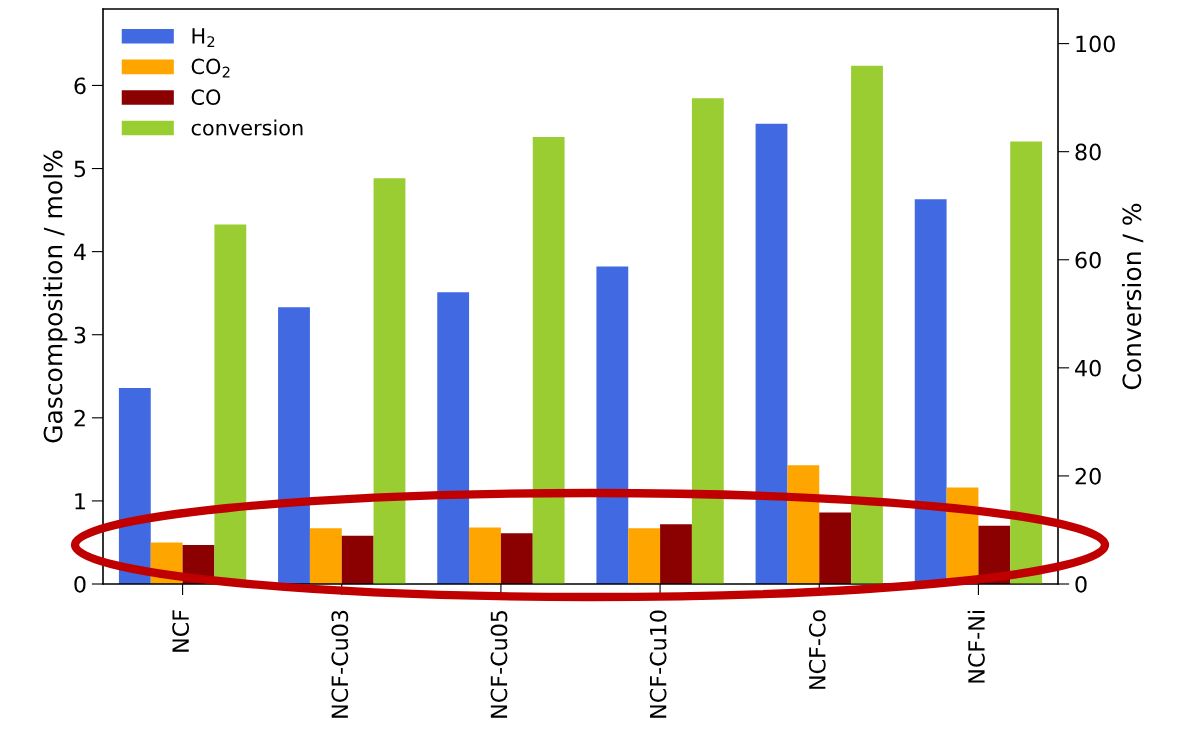 This screenshot has height=749, width=1178. Describe the element at coordinates (80, 501) in the screenshot. I see `y-tick-label: 1` at that location.